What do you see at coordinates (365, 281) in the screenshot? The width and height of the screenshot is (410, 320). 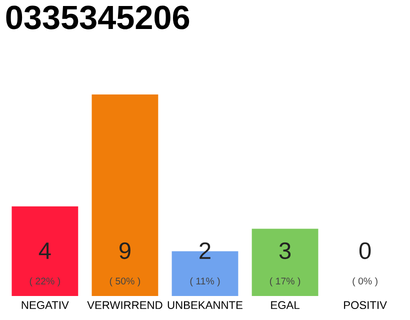 I see `annotation: ( 0% )` at bounding box center [365, 281].